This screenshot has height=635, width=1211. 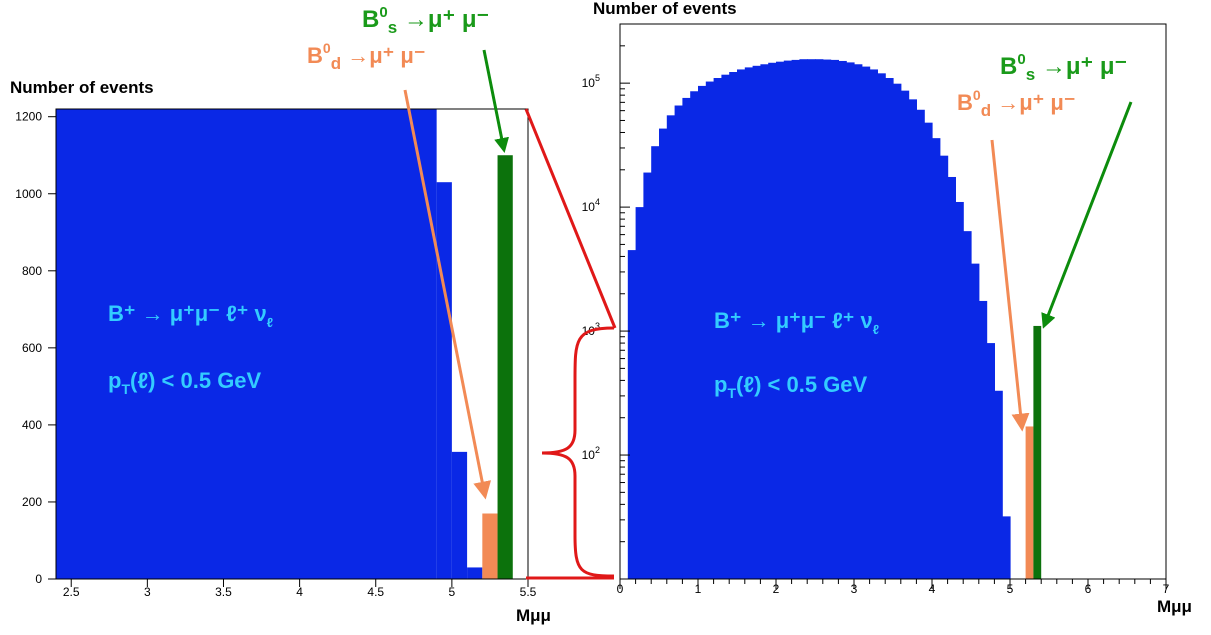 I want to click on left-x-axis: 2.5 3 3.5 4 4.5 5 5.5, so click(x=300, y=589).